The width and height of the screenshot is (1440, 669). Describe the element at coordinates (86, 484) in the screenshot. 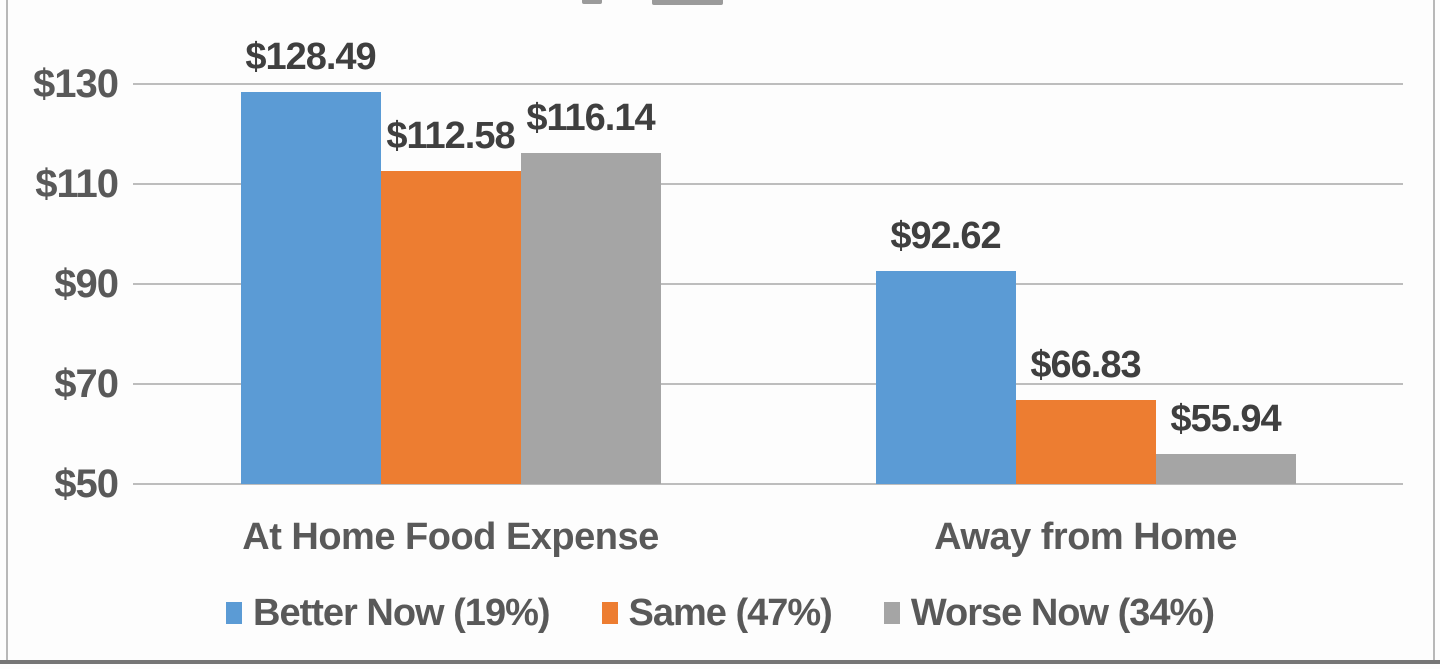

I see `y-axis-tick-label: $50` at that location.